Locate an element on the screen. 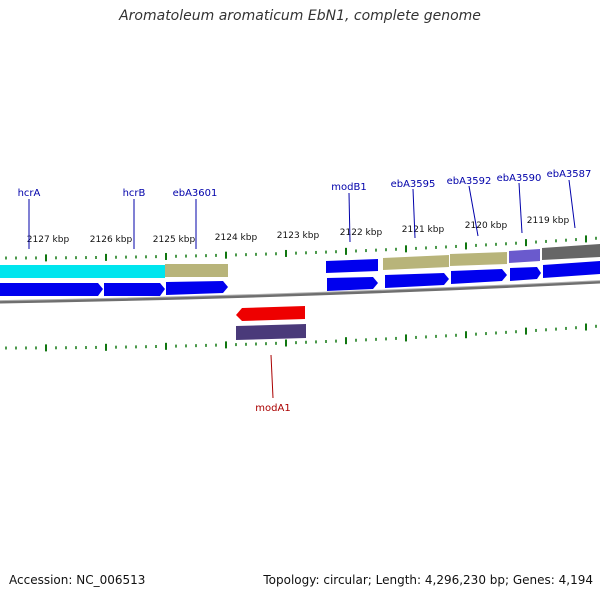  feature-khaki-ebA3595 is located at coordinates (416, 262).